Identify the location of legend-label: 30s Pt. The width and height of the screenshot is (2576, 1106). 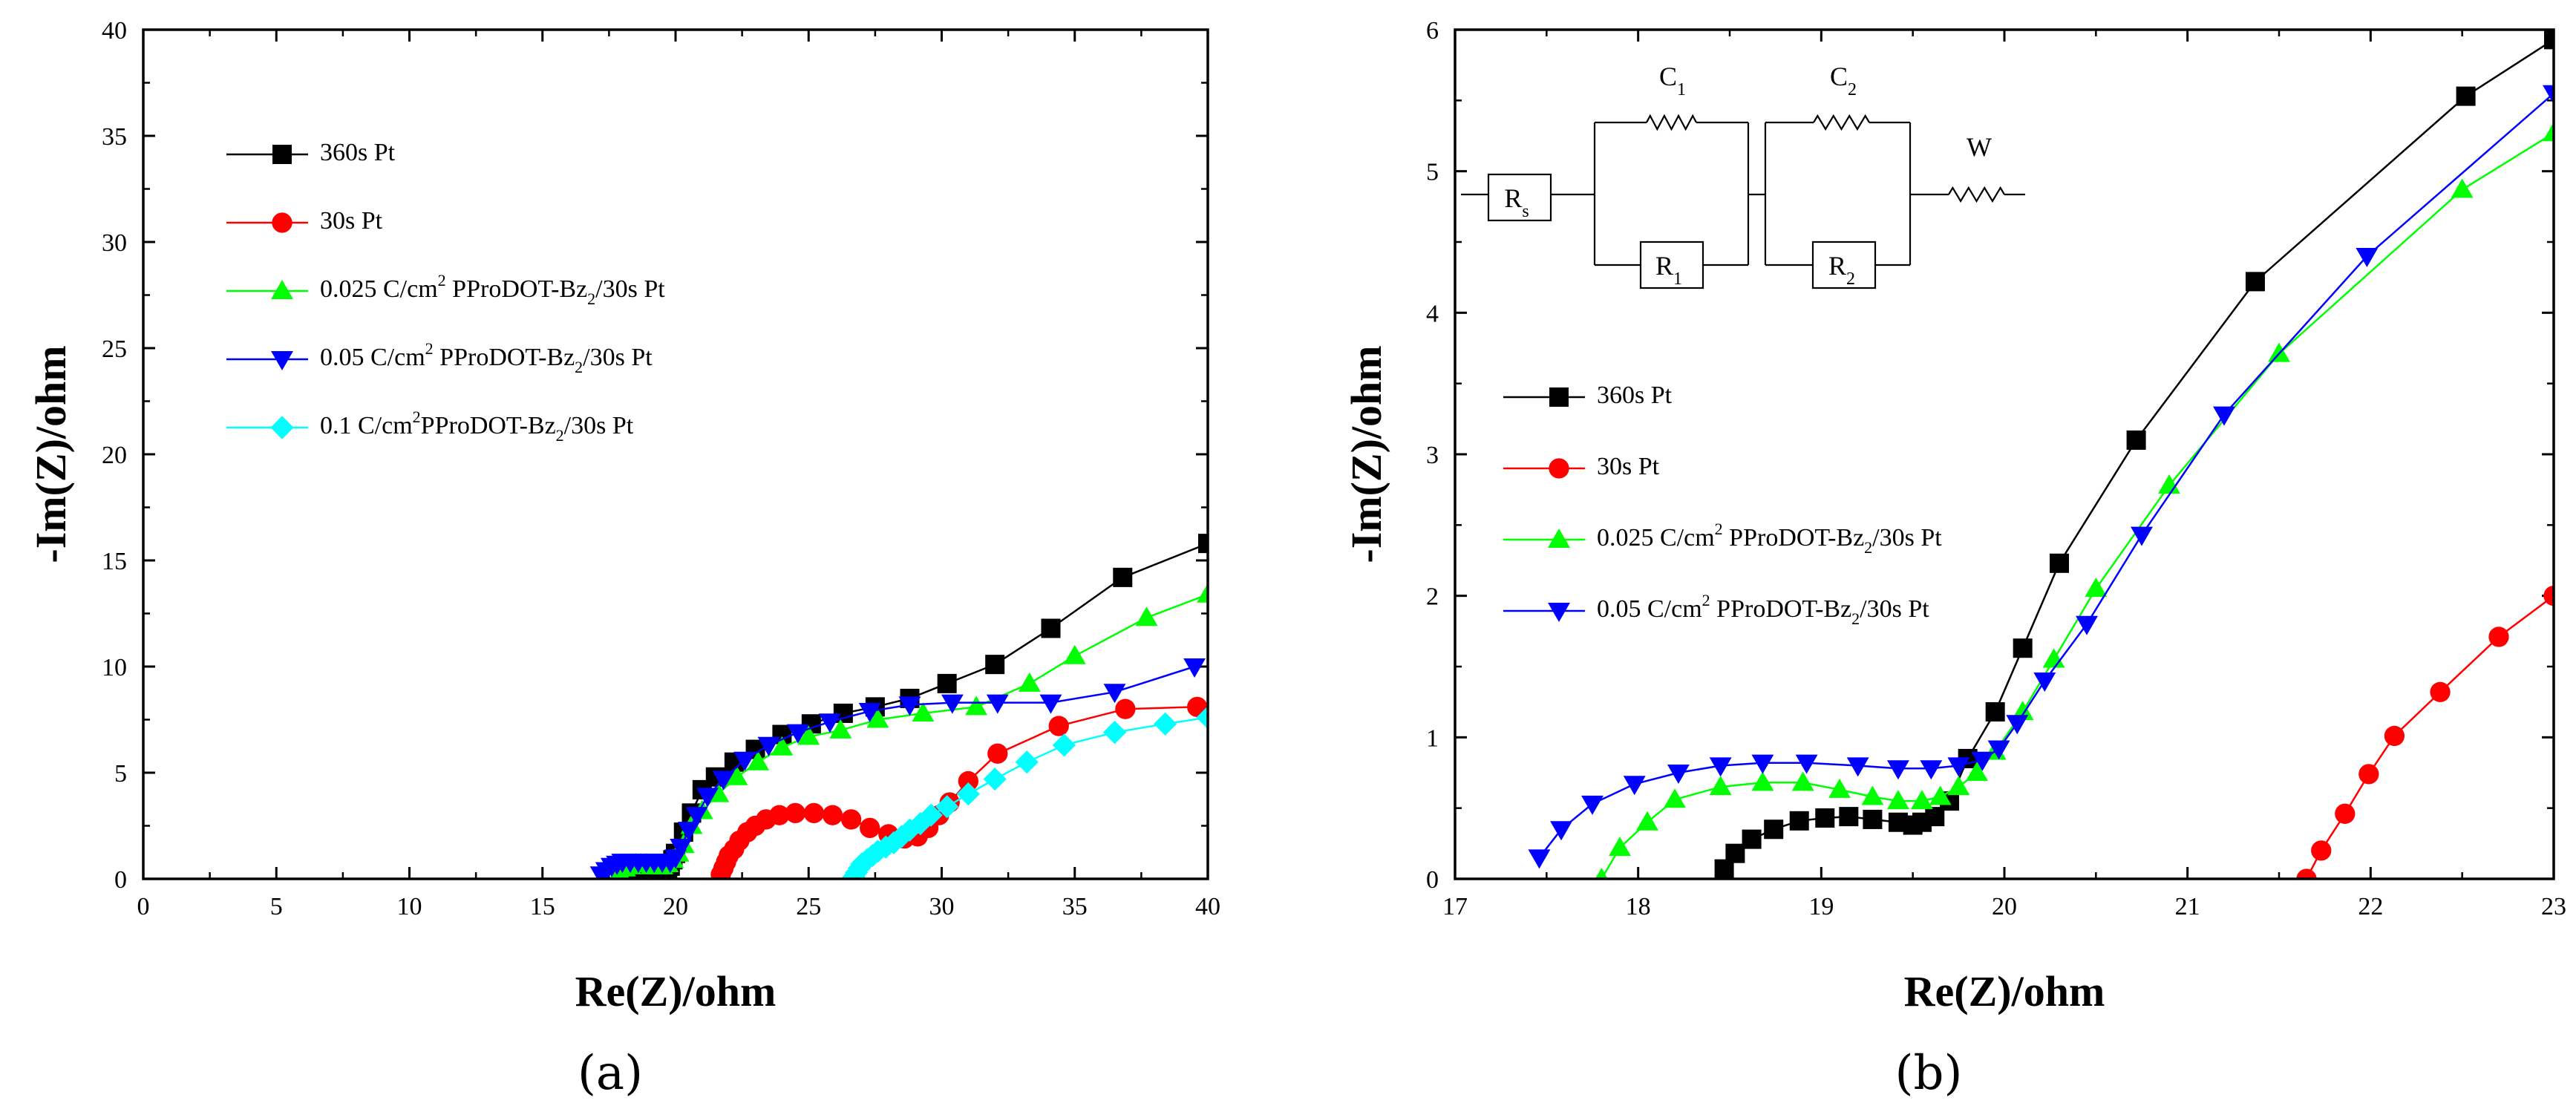
(1629, 466).